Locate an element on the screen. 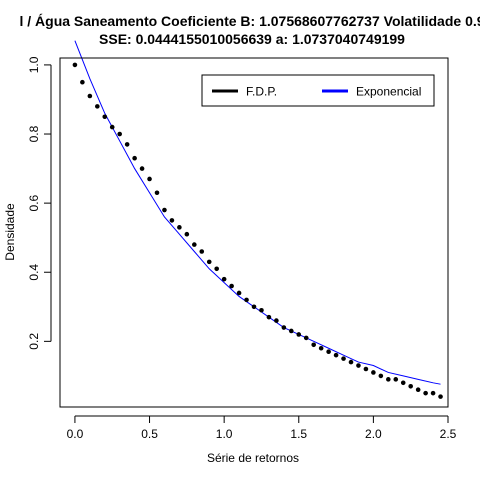 This screenshot has height=480, width=480. y-axis-label: Densidade is located at coordinates (10, 232).